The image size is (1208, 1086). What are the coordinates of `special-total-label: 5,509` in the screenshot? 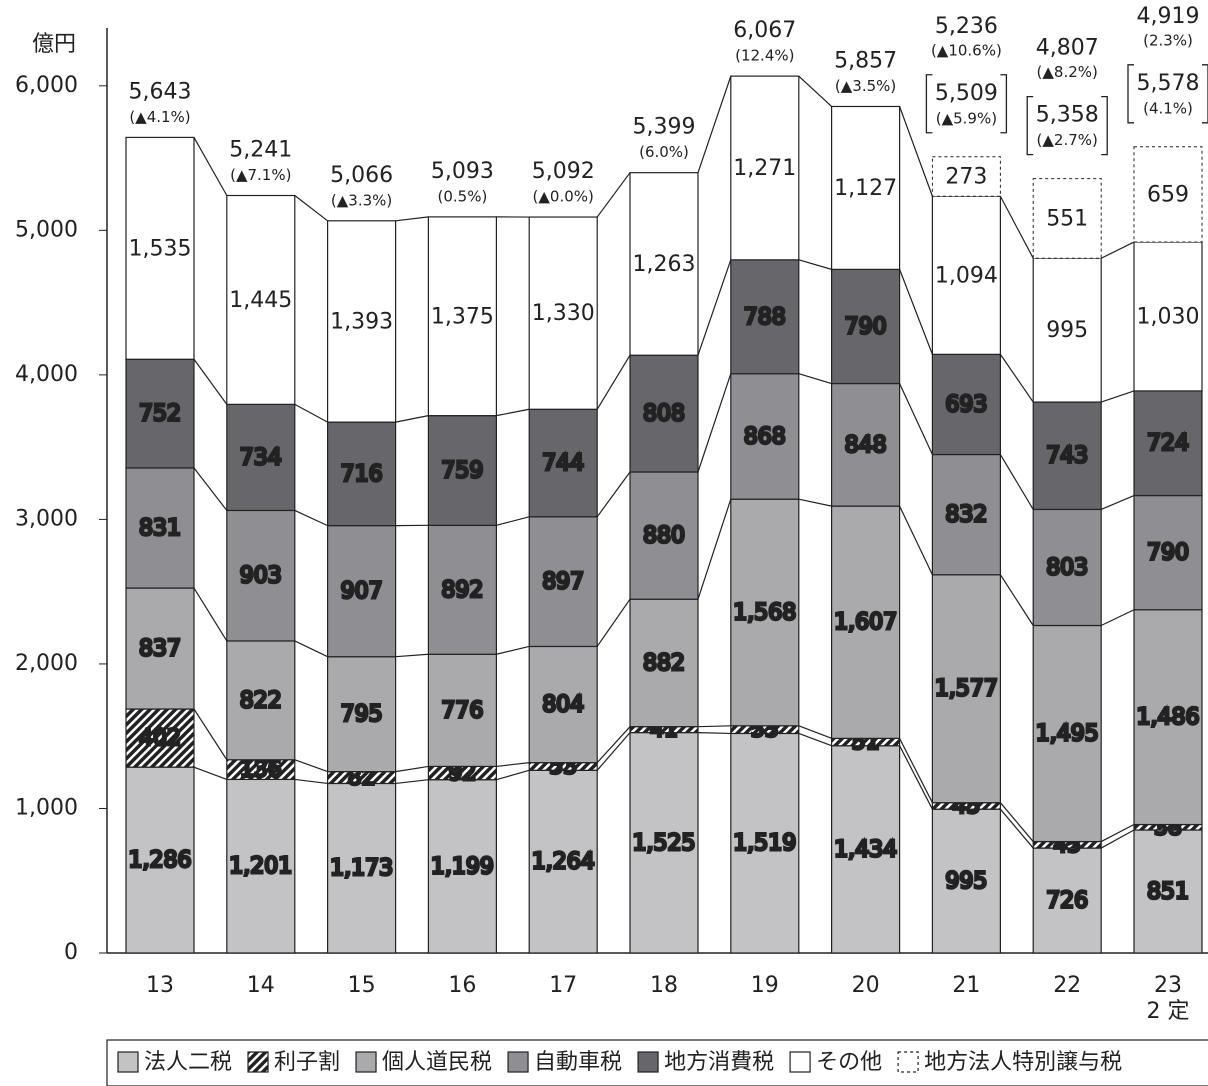 It's located at (966, 93).